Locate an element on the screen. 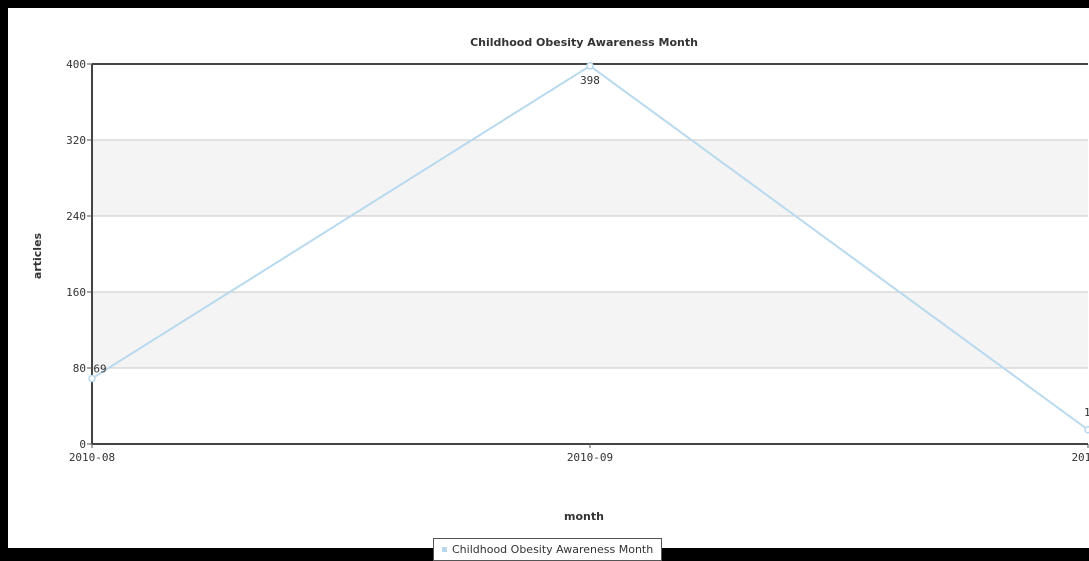 Image resolution: width=1089 pixels, height=561 pixels. chart-title: Childhood Obesity Awareness Month is located at coordinates (584, 42).